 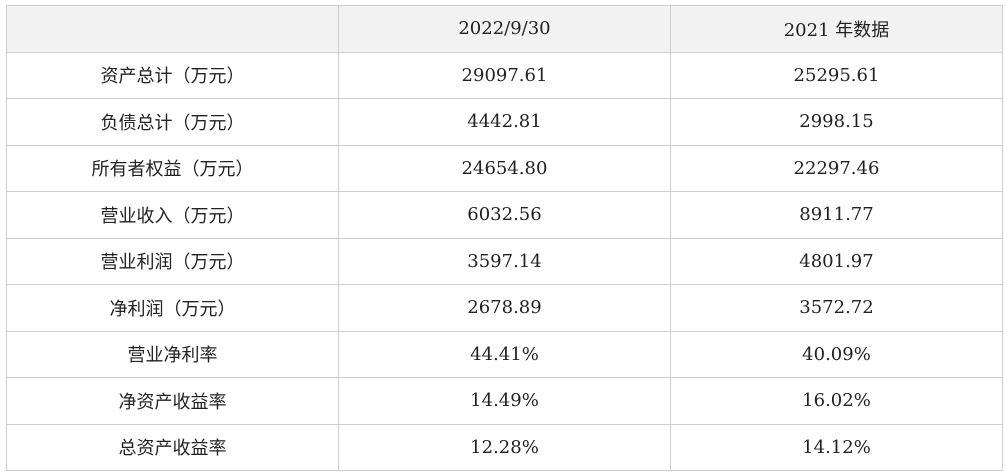 I want to click on table-row: 资产总计（万元） 29097.61 25295.61, so click(x=504, y=75).